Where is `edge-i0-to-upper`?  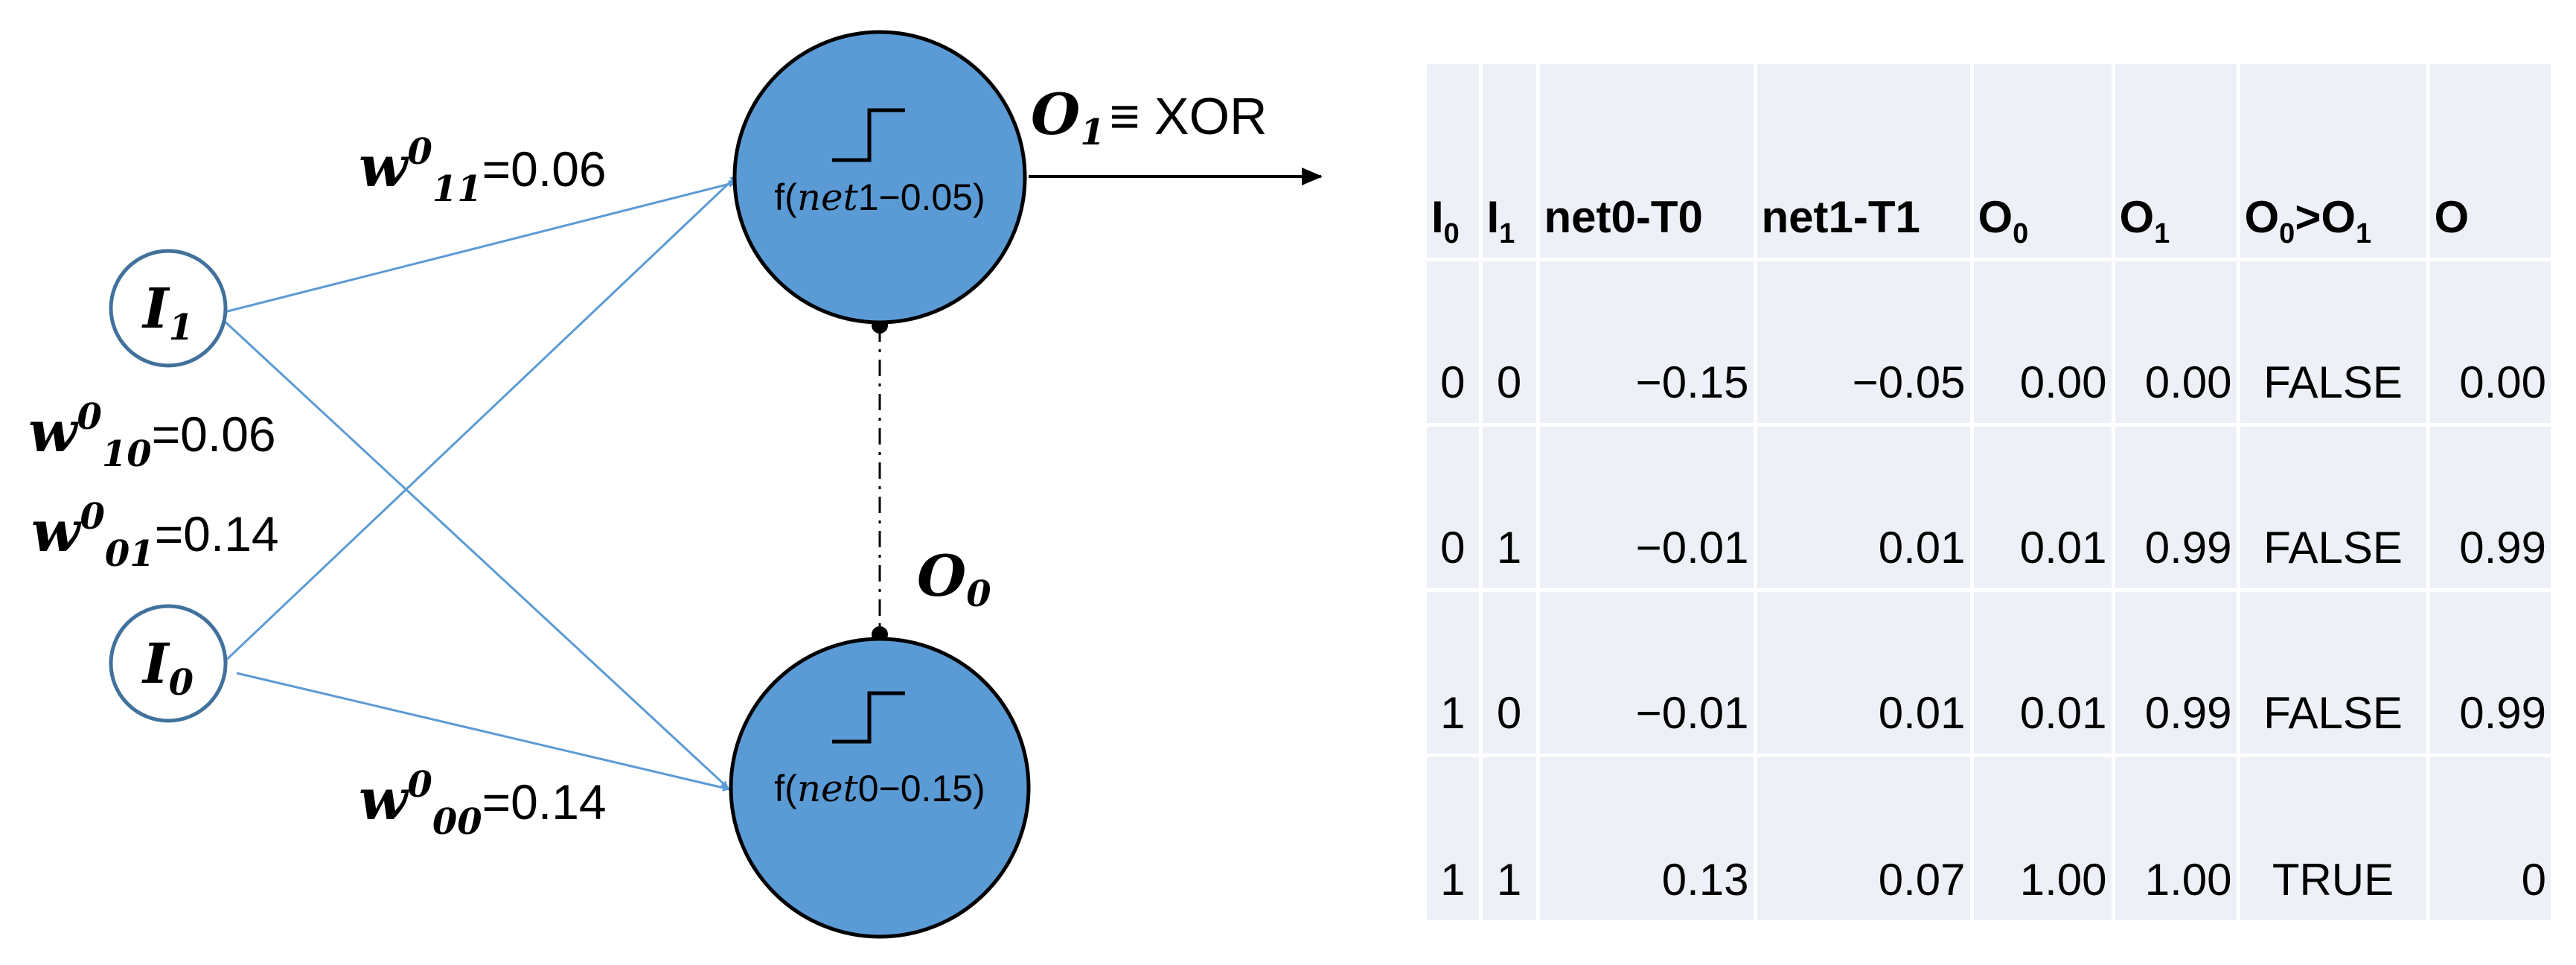 edge-i0-to-upper is located at coordinates (479, 420).